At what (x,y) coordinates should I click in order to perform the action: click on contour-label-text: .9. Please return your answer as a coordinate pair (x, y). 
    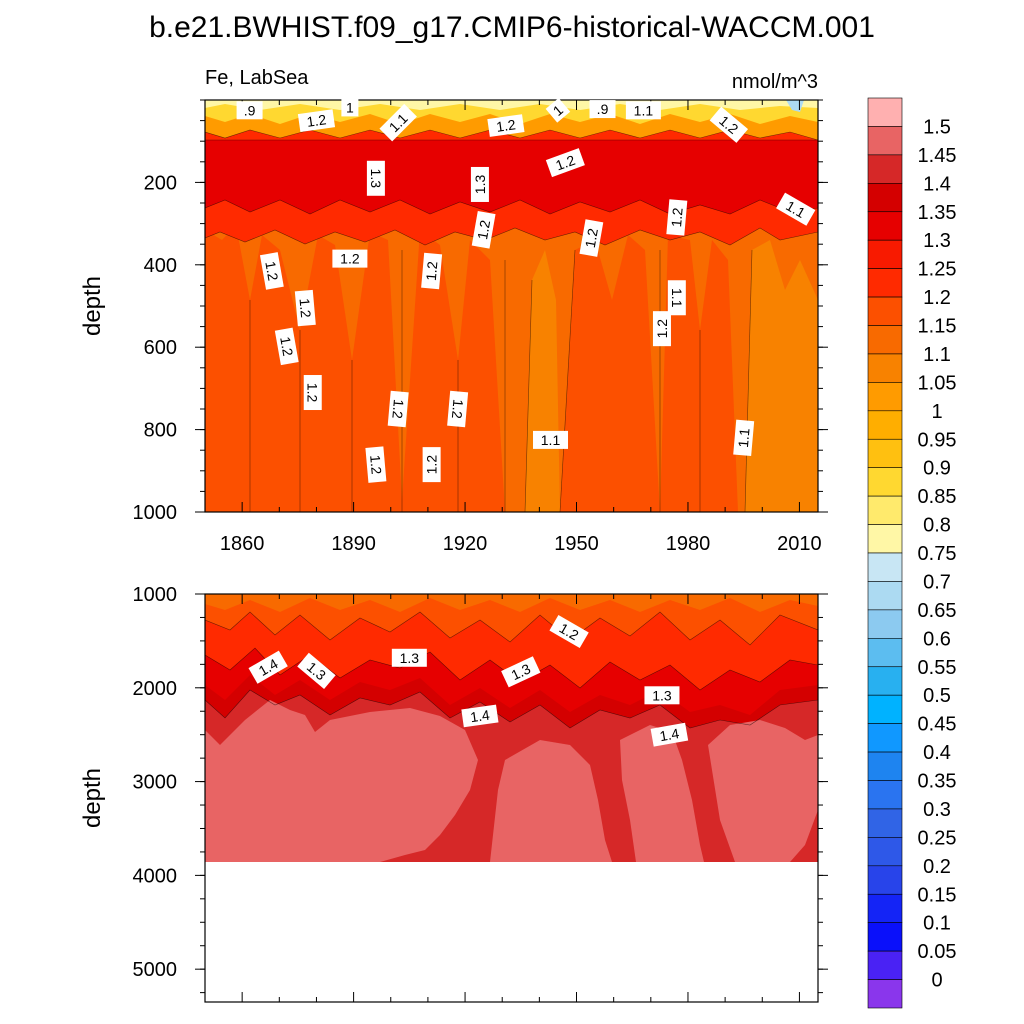
    Looking at the image, I should click on (603, 109).